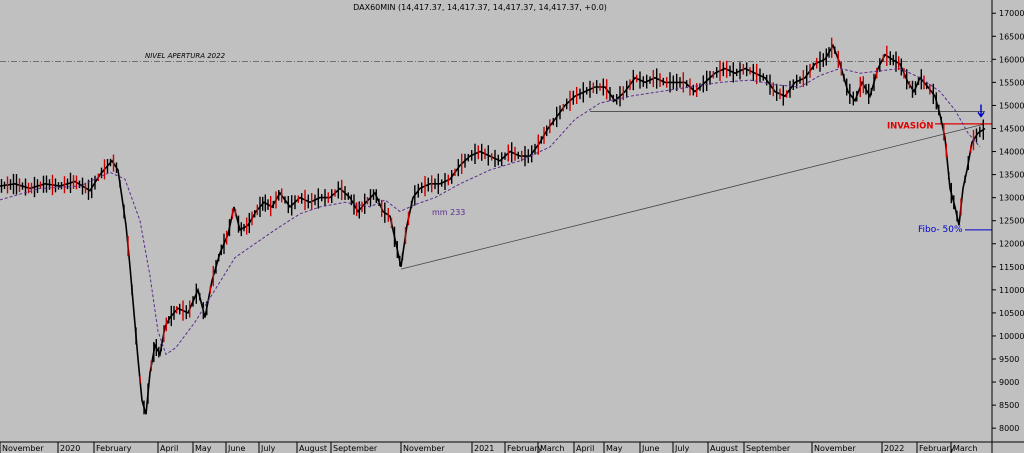  Describe the element at coordinates (1011, 175) in the screenshot. I see `y-tick-label: 13500` at that location.